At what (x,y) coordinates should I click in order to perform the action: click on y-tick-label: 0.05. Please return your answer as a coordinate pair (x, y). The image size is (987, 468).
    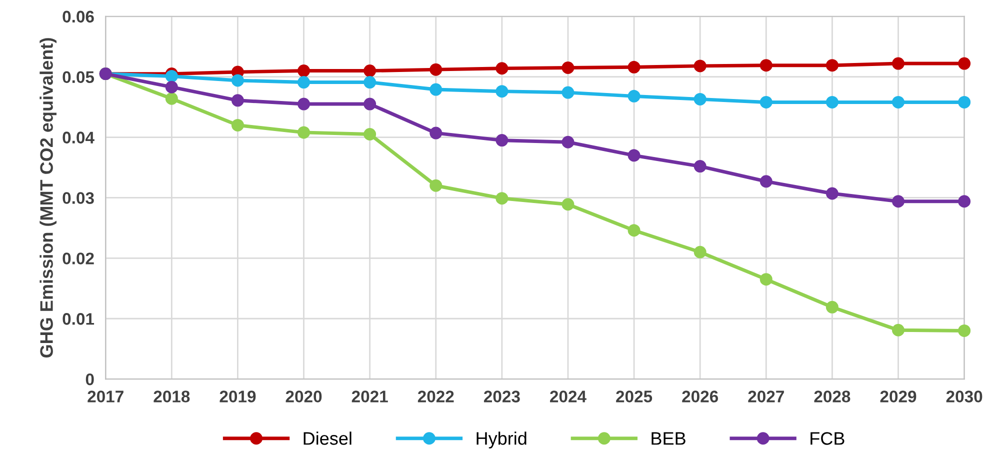
    Looking at the image, I should click on (78, 77).